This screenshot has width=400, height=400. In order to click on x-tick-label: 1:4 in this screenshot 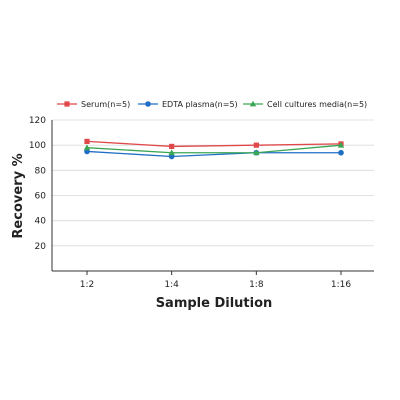, I will do `click(171, 285)`.